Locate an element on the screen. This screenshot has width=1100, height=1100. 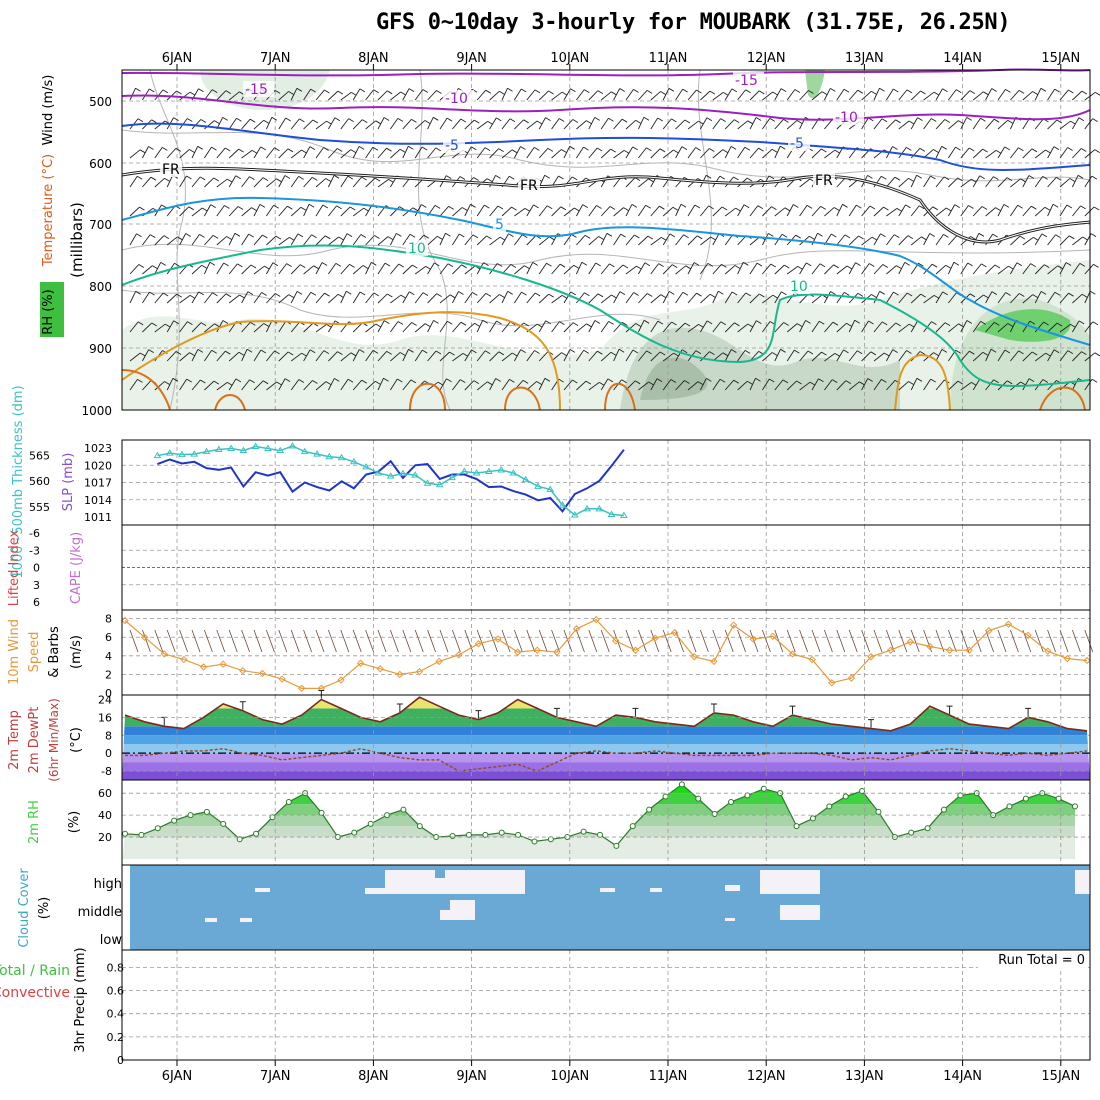
wind-speed-point is located at coordinates (380, 669).